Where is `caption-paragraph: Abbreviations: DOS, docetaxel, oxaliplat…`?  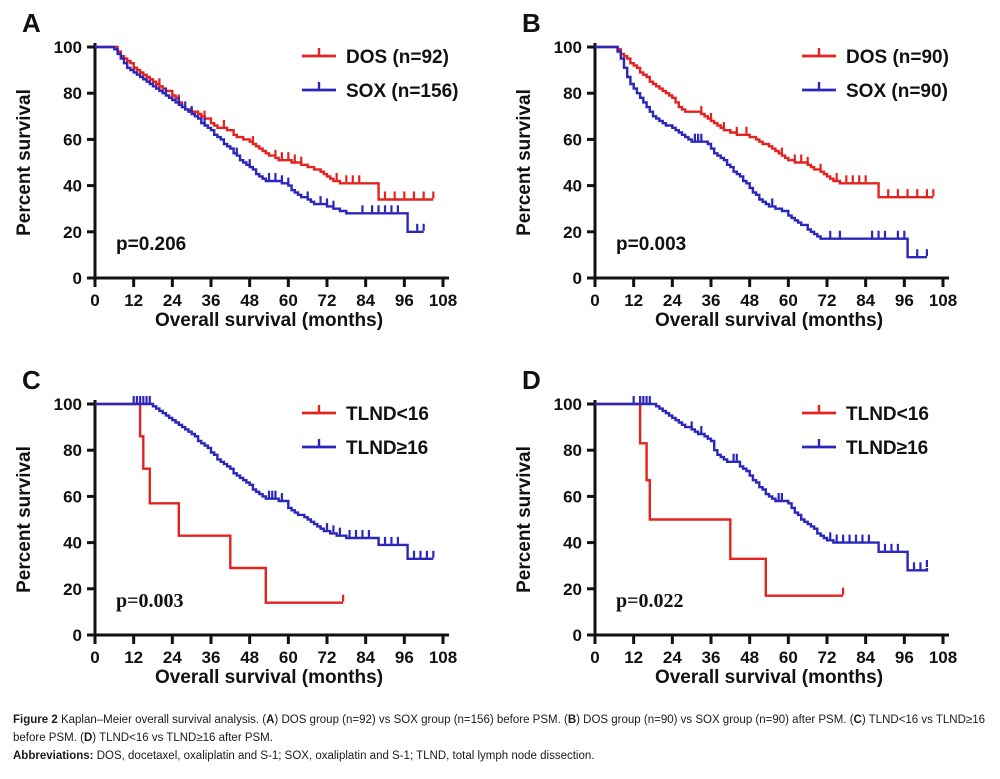
caption-paragraph: Abbreviations: DOS, docetaxel, oxaliplat… is located at coordinates (500, 757).